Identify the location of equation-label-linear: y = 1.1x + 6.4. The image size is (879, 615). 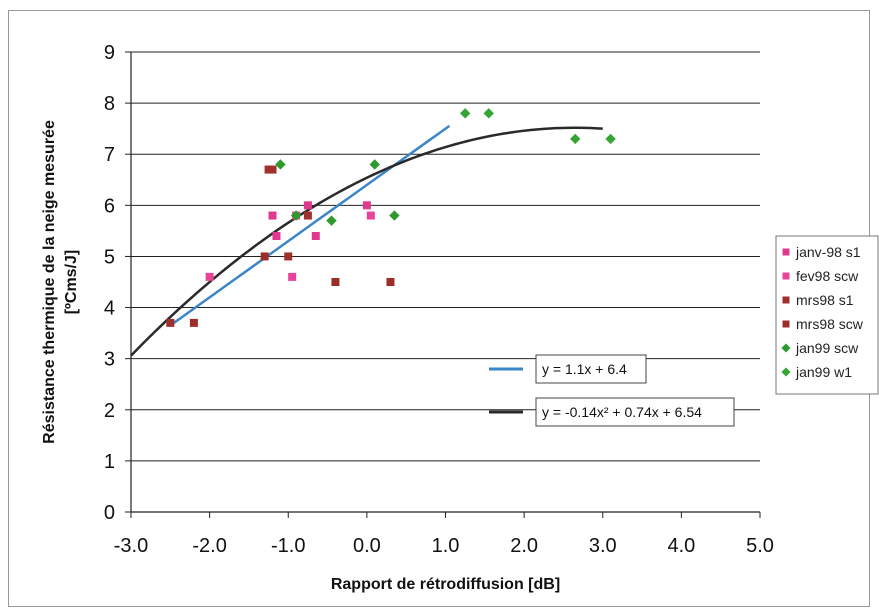
(584, 369).